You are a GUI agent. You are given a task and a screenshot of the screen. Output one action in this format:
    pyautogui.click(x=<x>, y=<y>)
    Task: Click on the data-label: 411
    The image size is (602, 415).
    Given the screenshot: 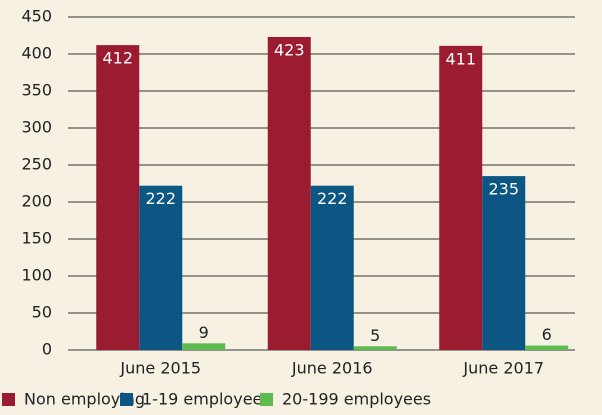 What is the action you would take?
    pyautogui.click(x=460, y=58)
    